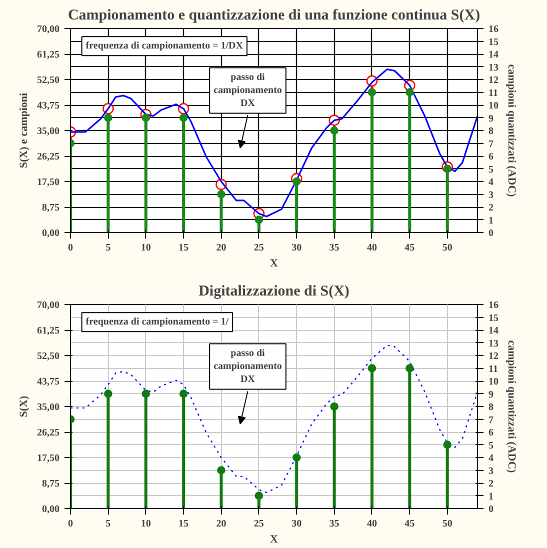  What do you see at coordinates (165, 46) in the screenshot?
I see `annotation: frequenza di campionamento = 1/DX` at bounding box center [165, 46].